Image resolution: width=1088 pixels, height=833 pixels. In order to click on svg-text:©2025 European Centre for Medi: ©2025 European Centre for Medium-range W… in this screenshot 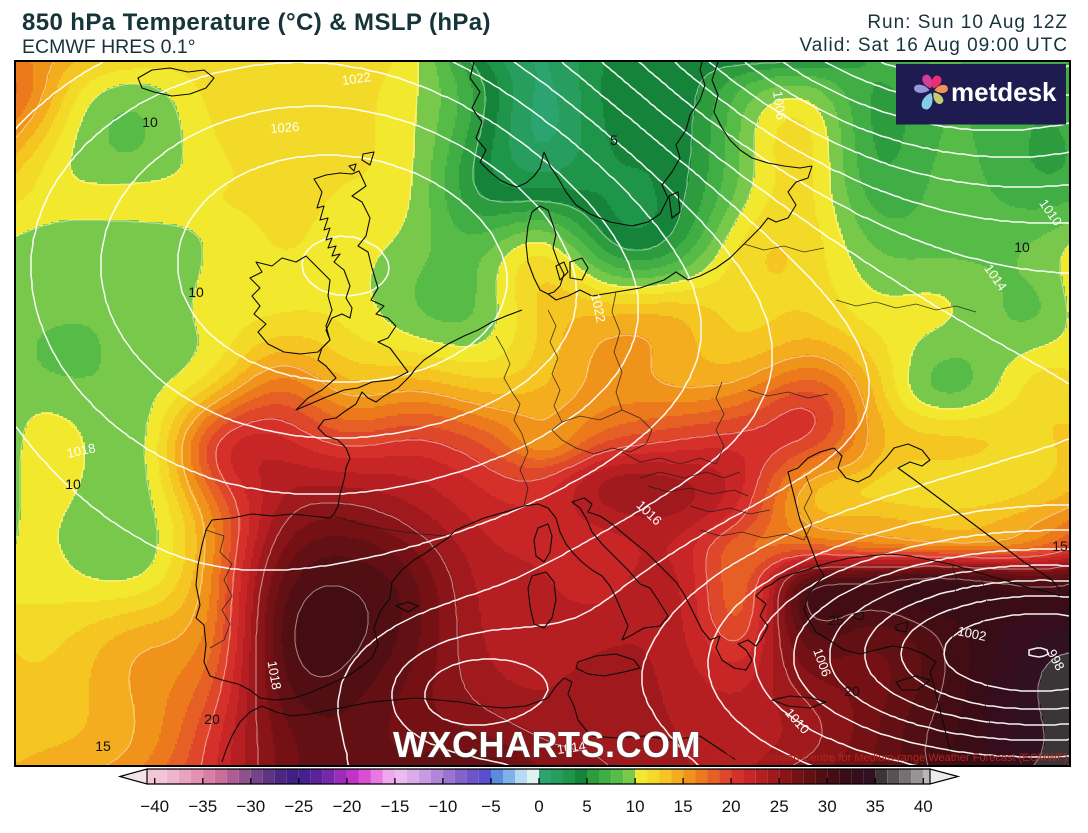, I will do `click(891, 758)`.